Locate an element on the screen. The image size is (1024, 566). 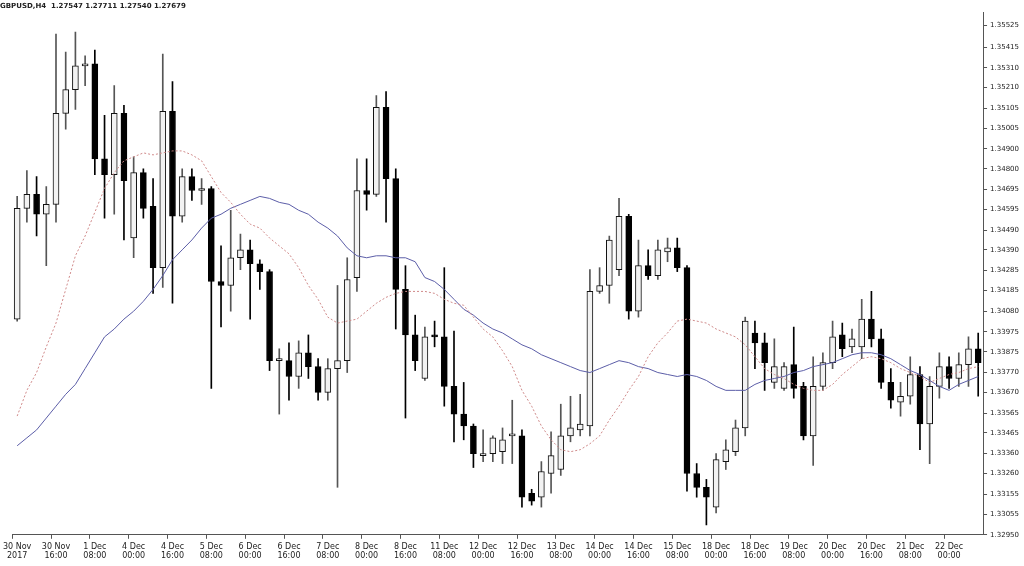
x-tick-label: 21 Dec 08:00 is located at coordinates (910, 551).